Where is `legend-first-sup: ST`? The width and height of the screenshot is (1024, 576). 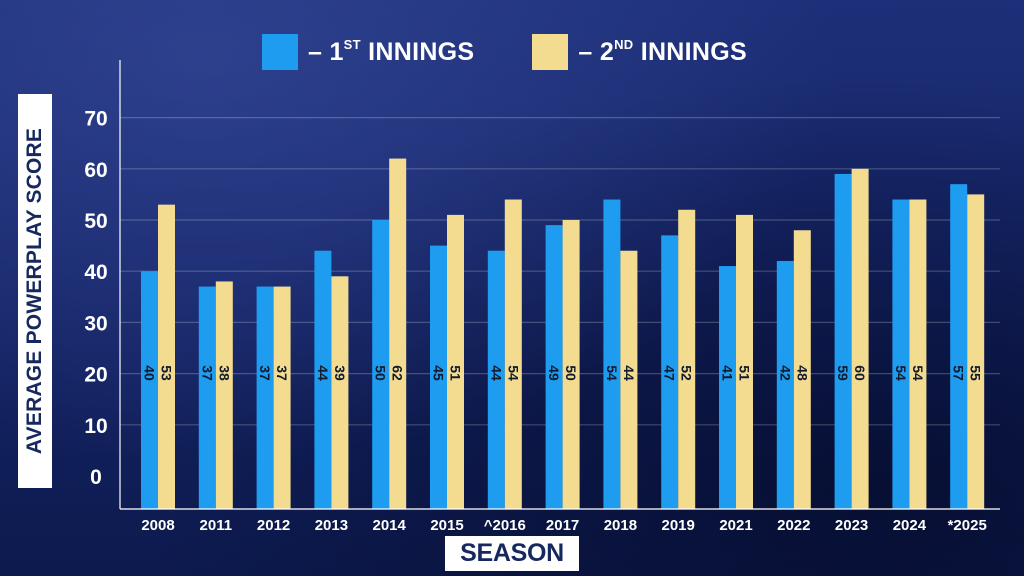
legend-first-sup: ST is located at coordinates (352, 44).